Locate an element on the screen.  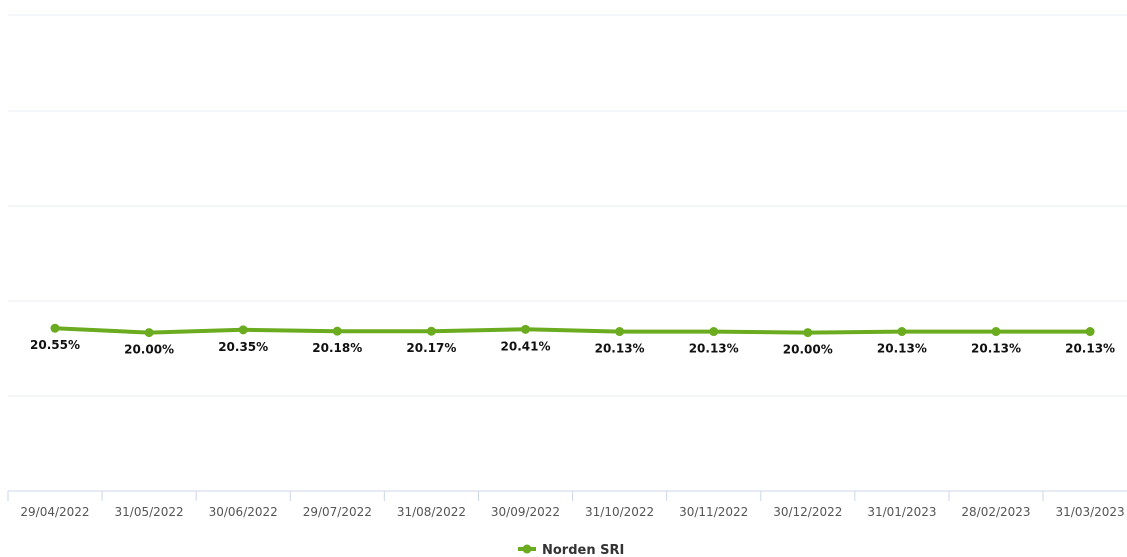
x-tick-label: 31/03/2023 is located at coordinates (1090, 512).